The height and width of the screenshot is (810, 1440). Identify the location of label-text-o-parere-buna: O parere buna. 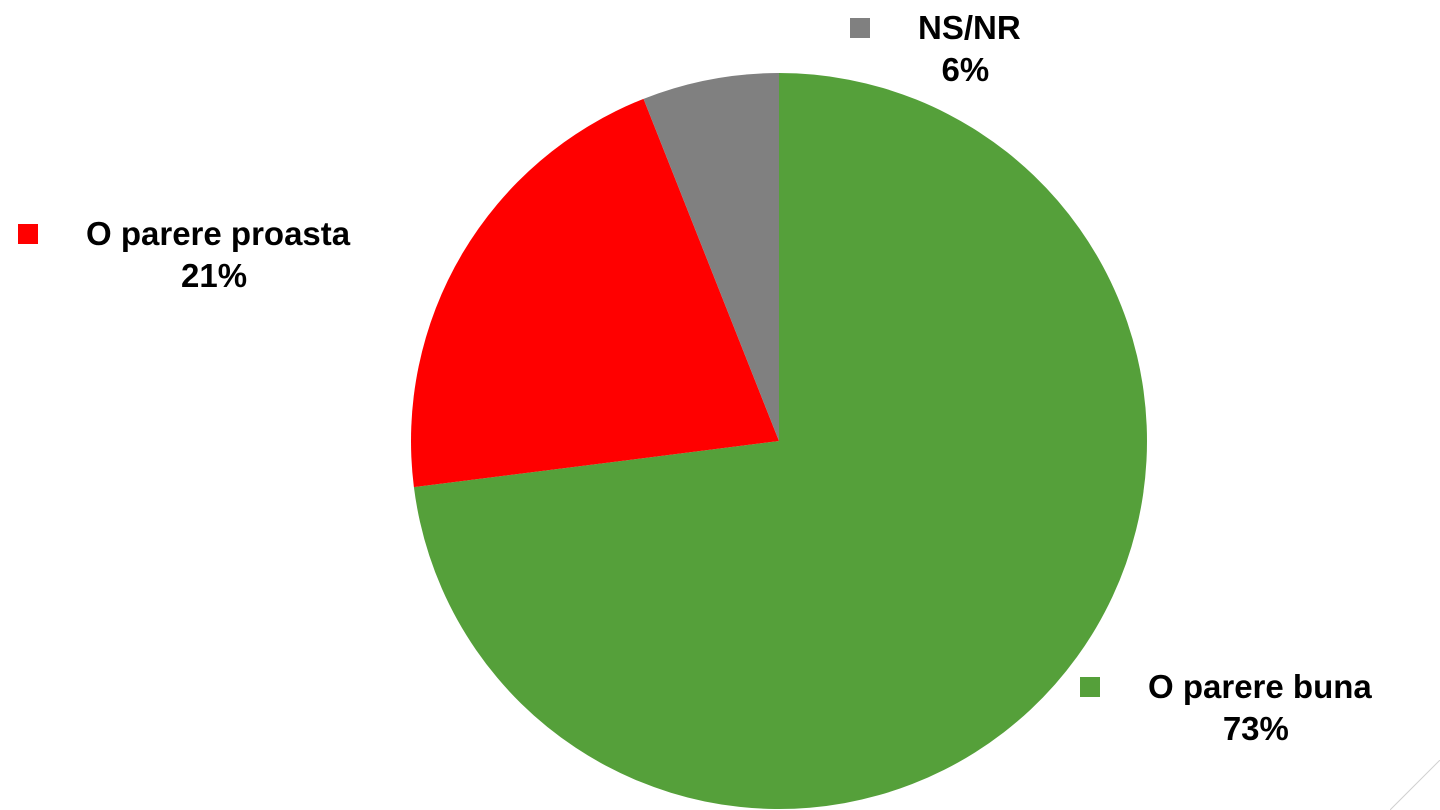
(1260, 686).